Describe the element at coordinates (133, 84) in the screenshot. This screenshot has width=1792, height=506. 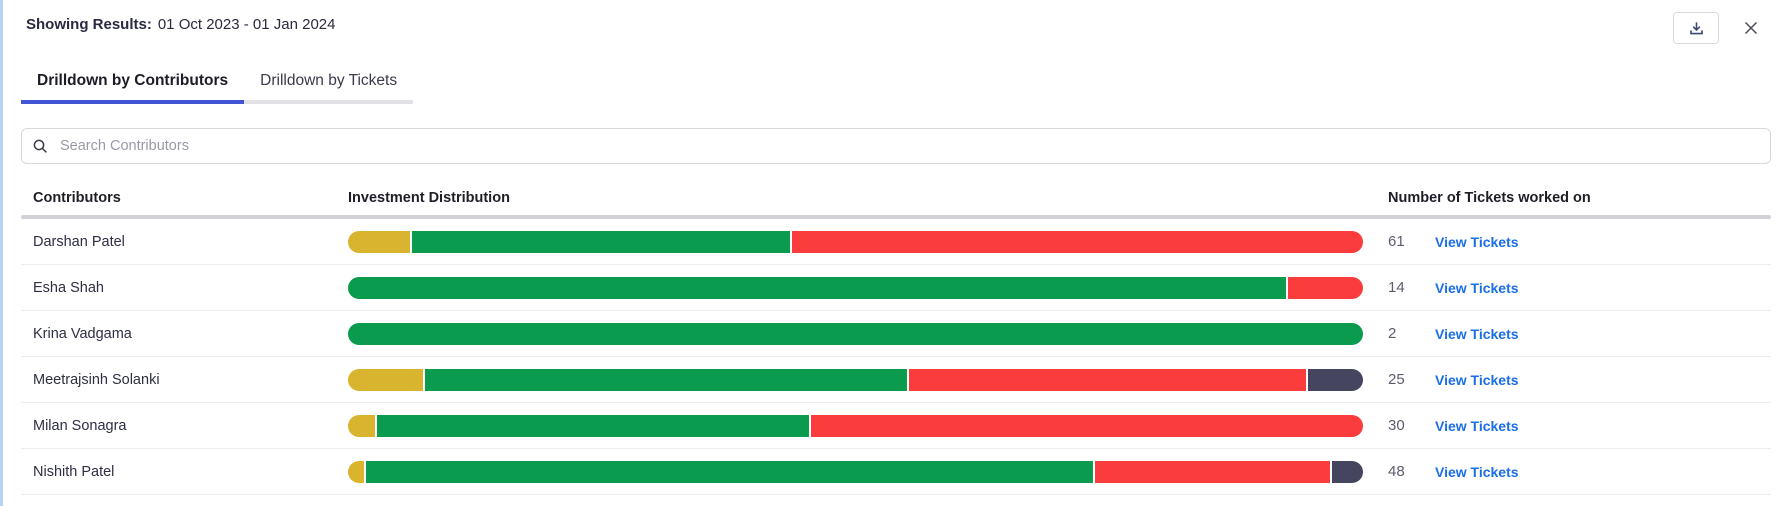
I see `tab-drilldown-by-contributors: Drilldown by Contributors` at that location.